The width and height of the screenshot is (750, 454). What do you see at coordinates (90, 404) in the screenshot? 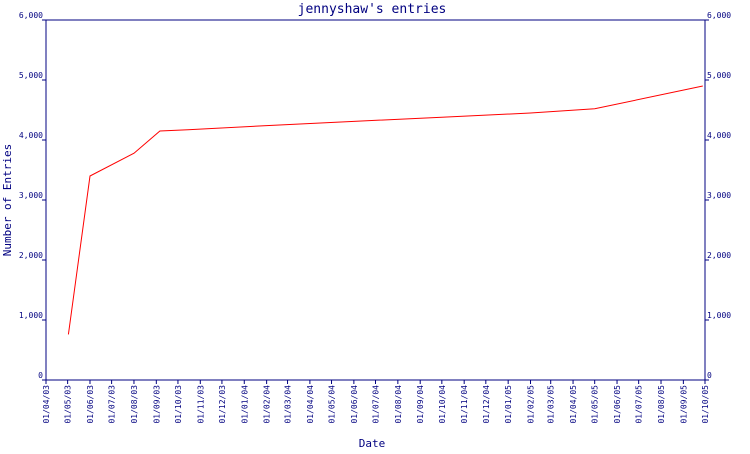
I see `x-tick-label: 01/06/03` at bounding box center [90, 404].